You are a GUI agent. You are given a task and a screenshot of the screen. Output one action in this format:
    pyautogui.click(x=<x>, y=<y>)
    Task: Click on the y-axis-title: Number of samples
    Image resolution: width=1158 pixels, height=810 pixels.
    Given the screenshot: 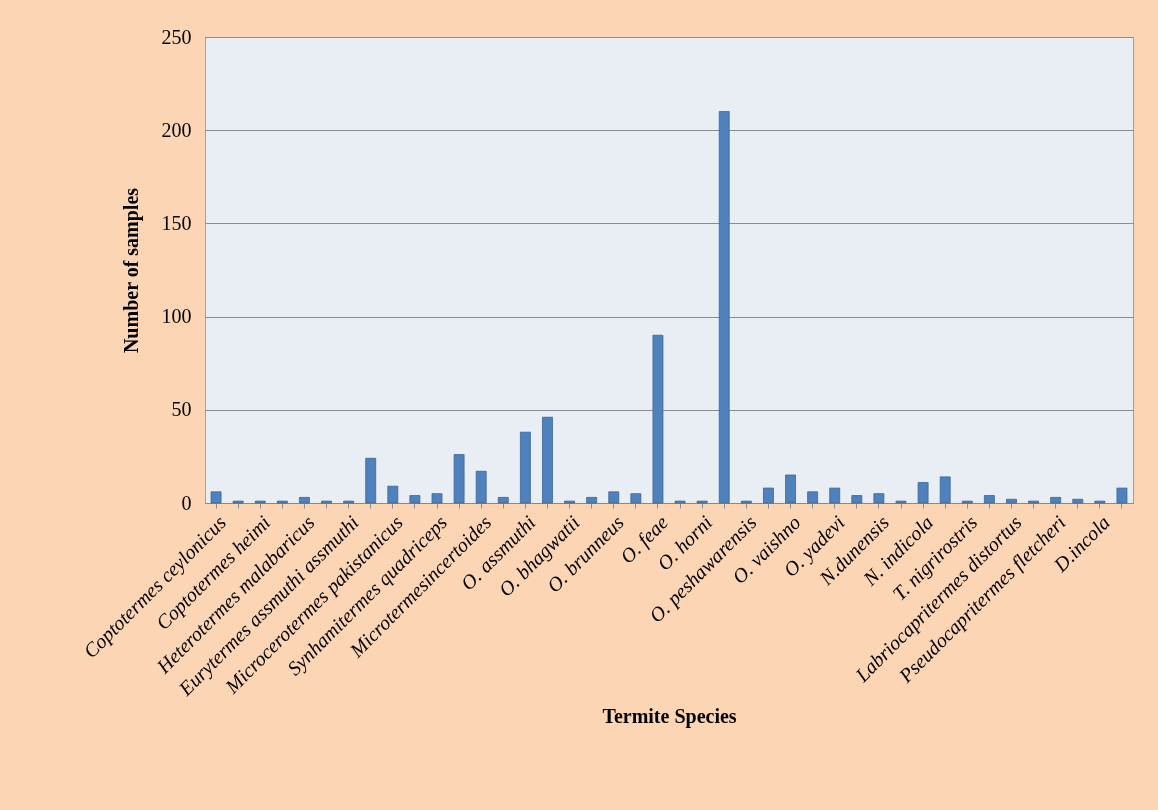 What is the action you would take?
    pyautogui.click(x=131, y=270)
    